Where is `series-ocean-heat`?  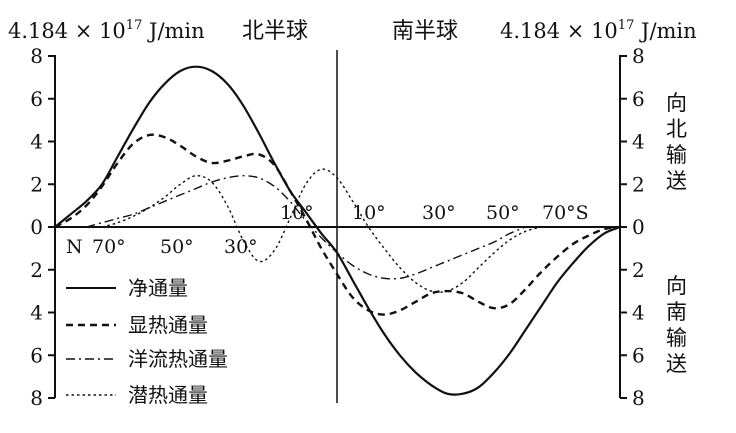 series-ocean-heat is located at coordinates (306, 227).